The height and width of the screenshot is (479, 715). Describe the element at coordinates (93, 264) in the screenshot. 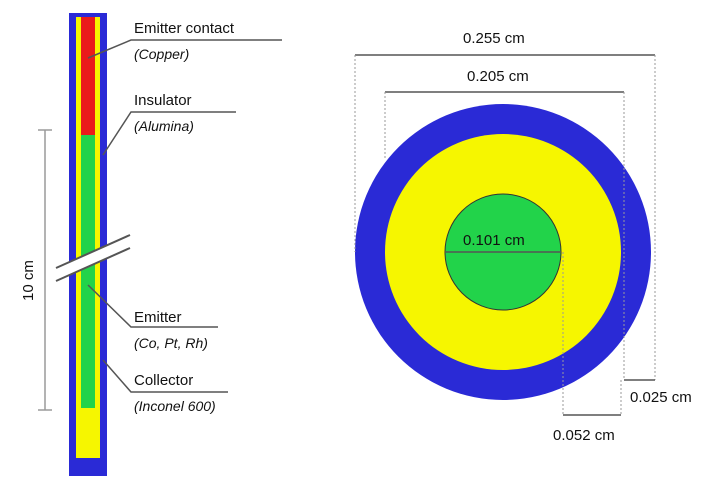

I see `probe-break-line-bottom` at that location.